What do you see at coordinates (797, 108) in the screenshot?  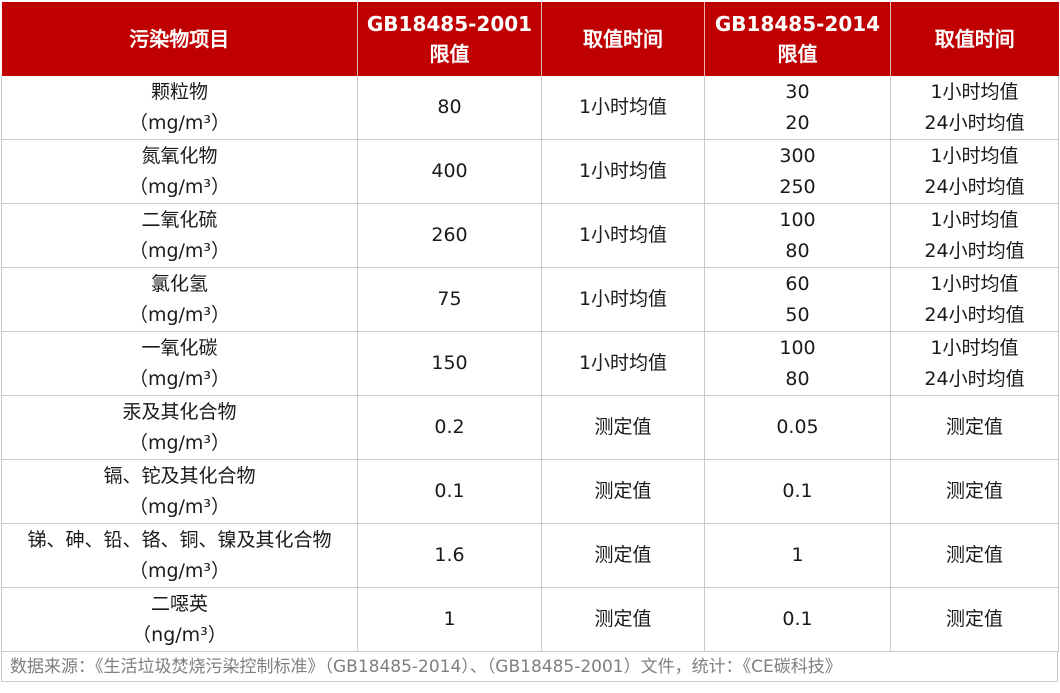 I see `limit-2014-cell: 30 20` at bounding box center [797, 108].